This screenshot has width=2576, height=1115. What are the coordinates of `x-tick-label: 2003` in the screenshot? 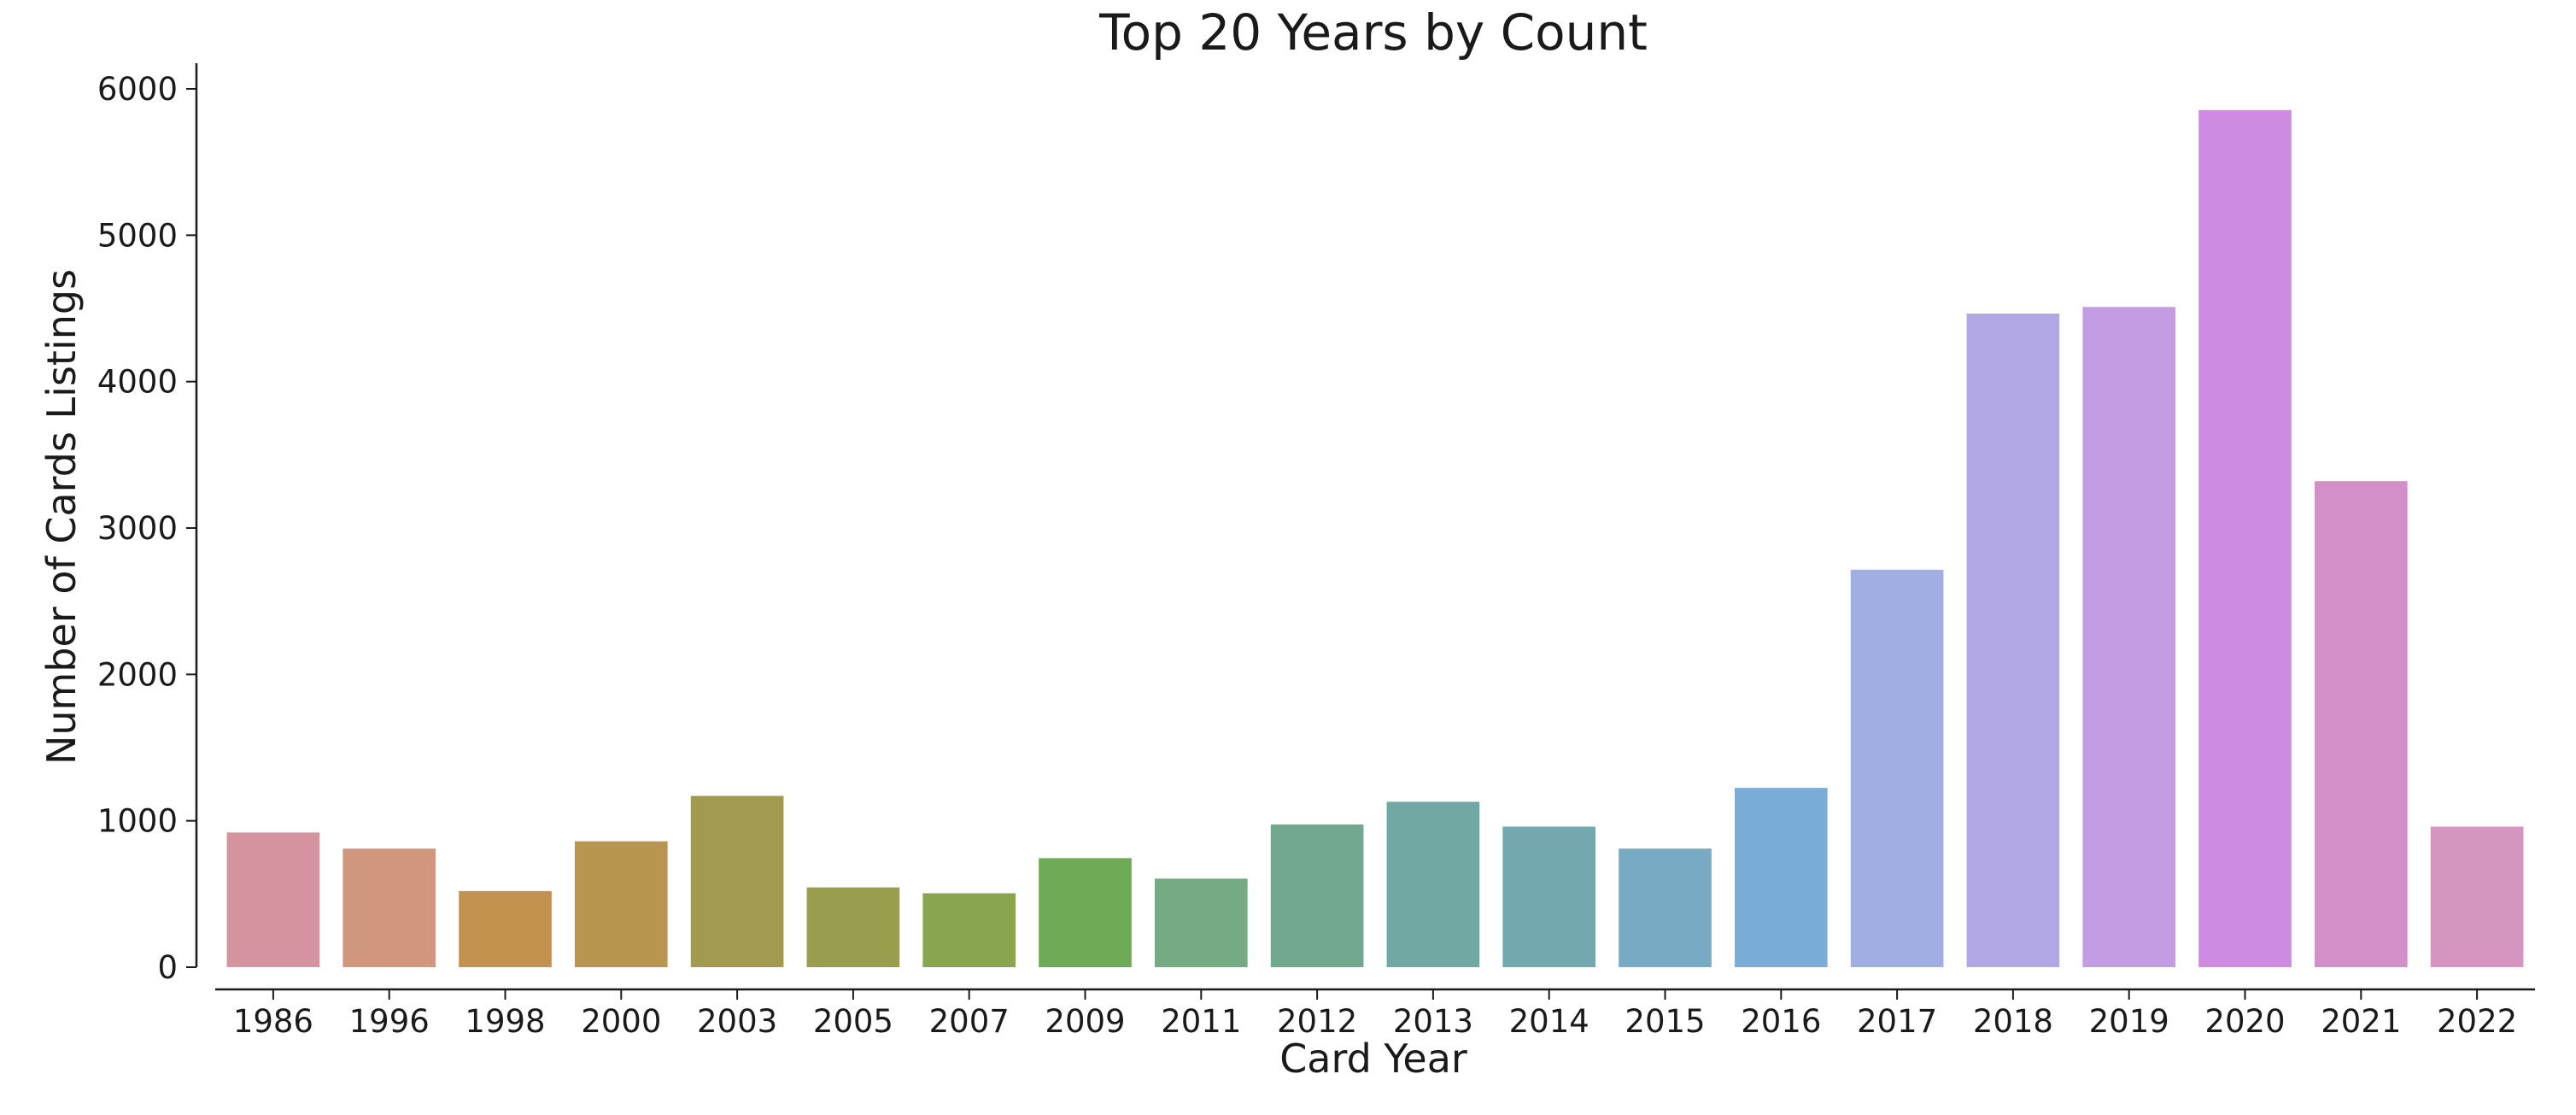 It's located at (737, 1021).